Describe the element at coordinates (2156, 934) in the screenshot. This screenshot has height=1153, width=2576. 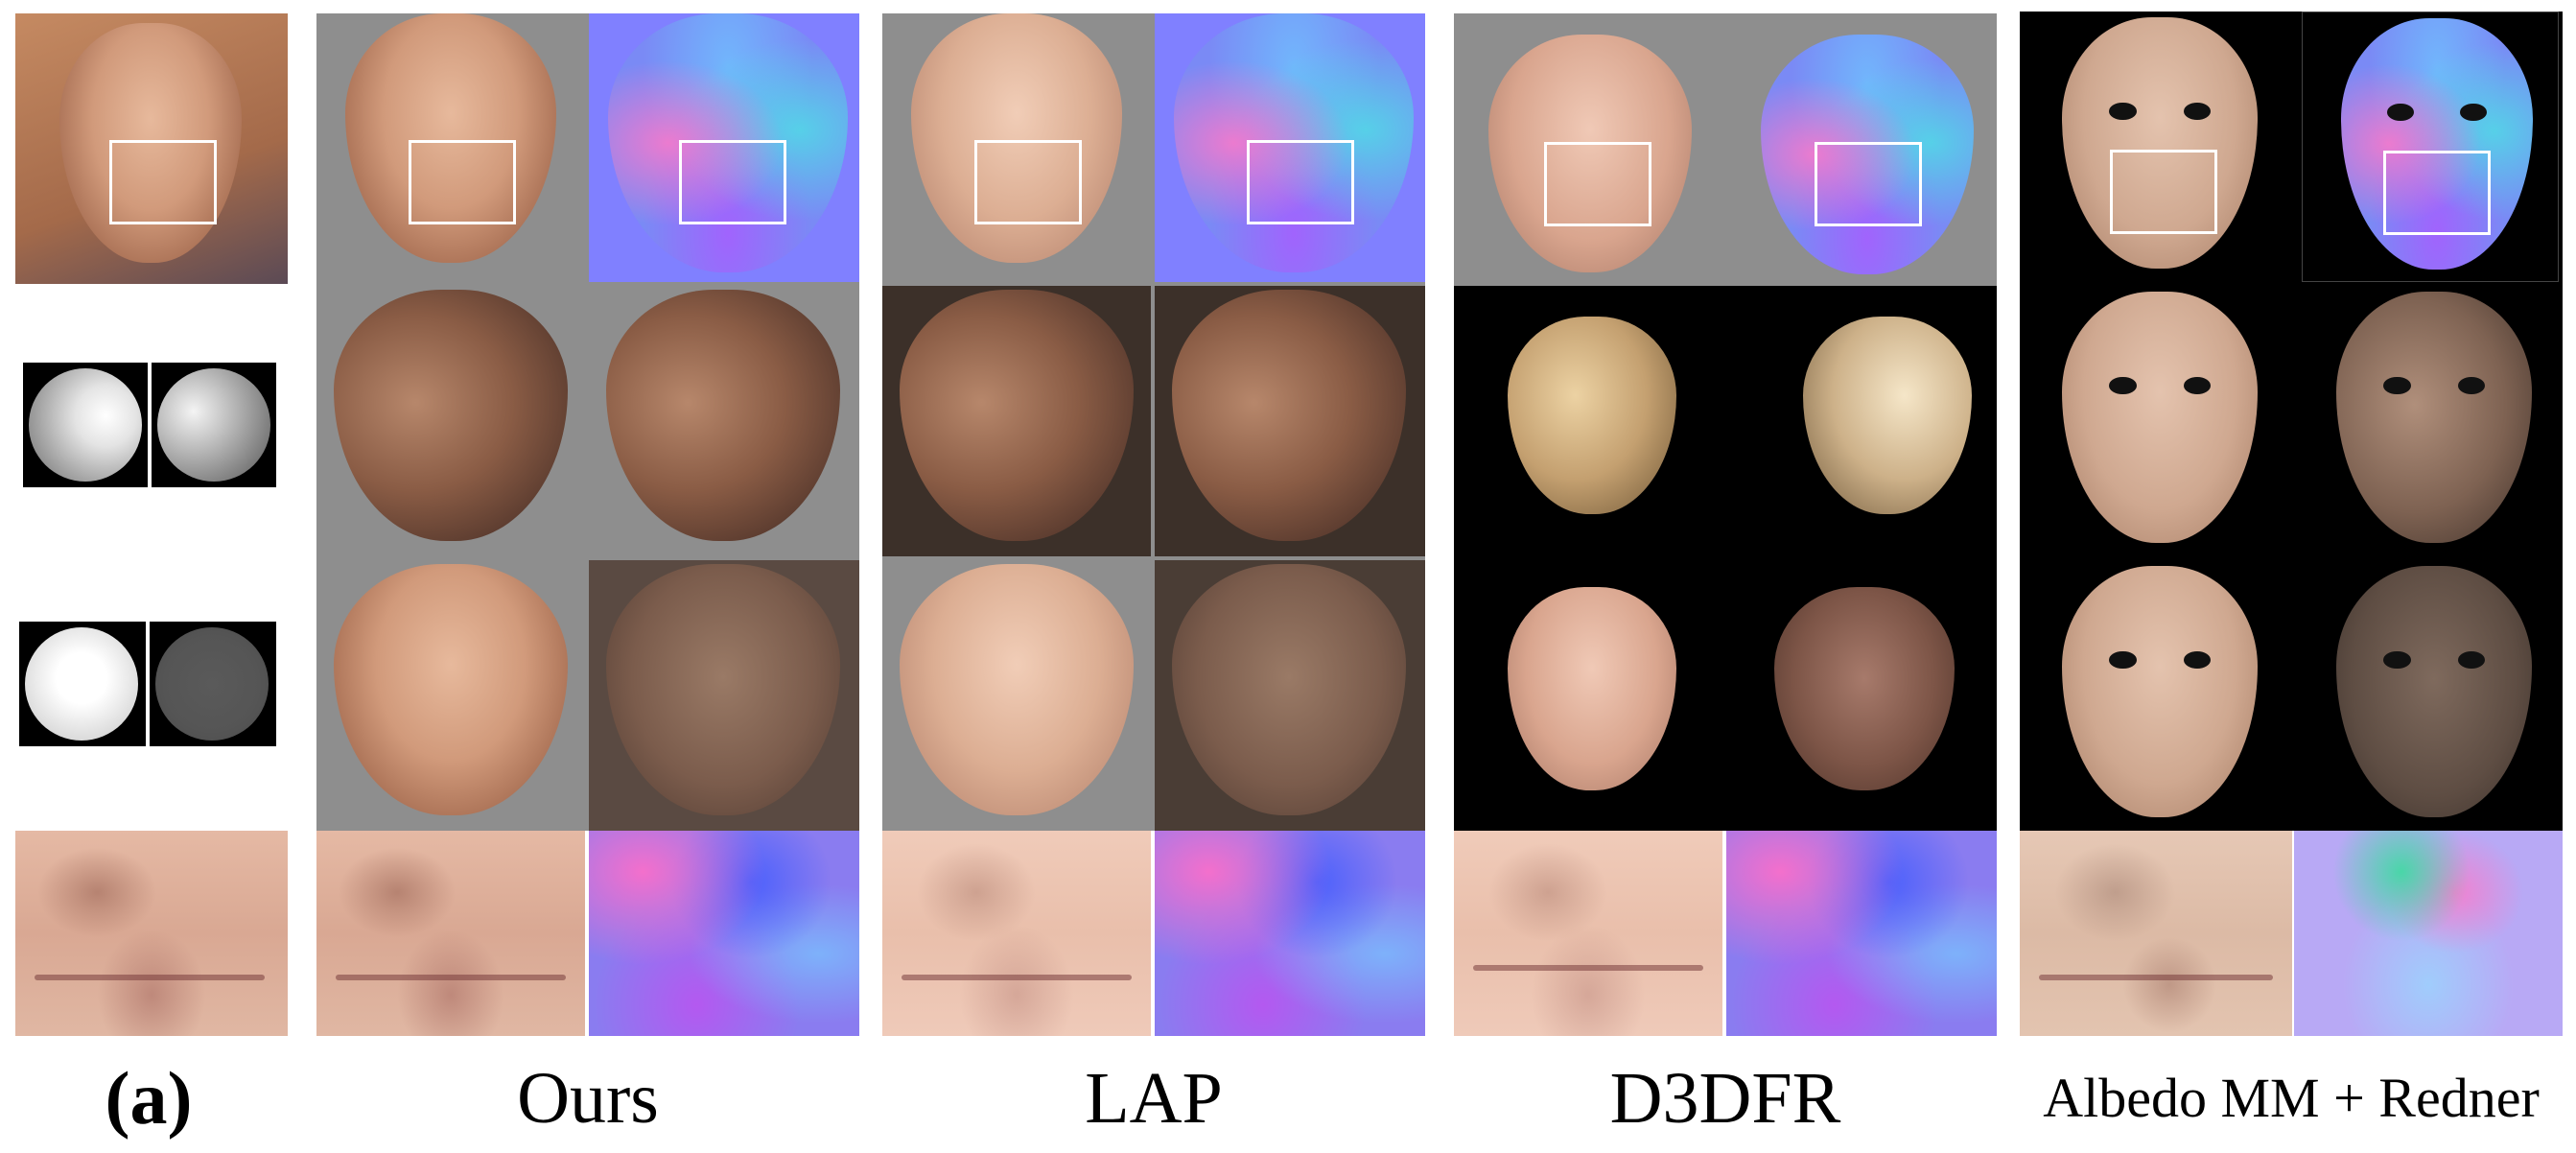
I see `albedomm-crop-albedo` at that location.